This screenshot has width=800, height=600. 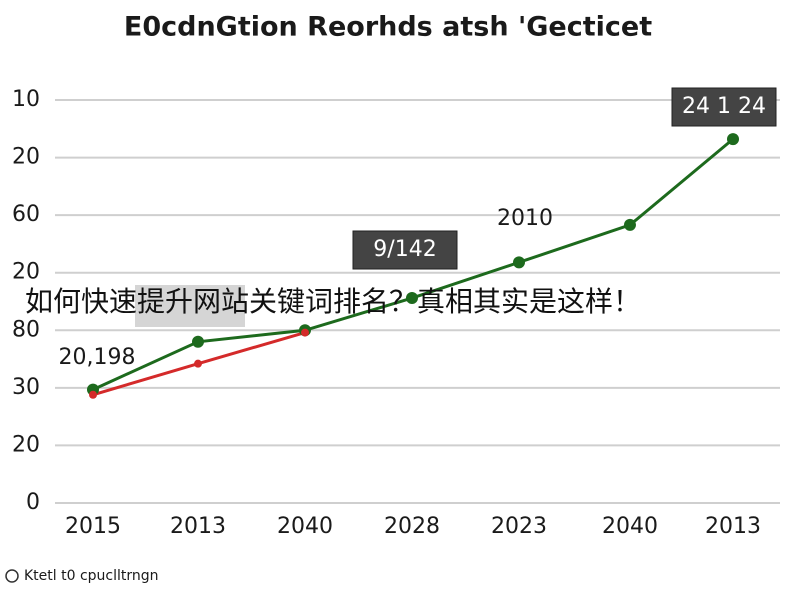 I want to click on x-tick-label: 2015, so click(x=93, y=526).